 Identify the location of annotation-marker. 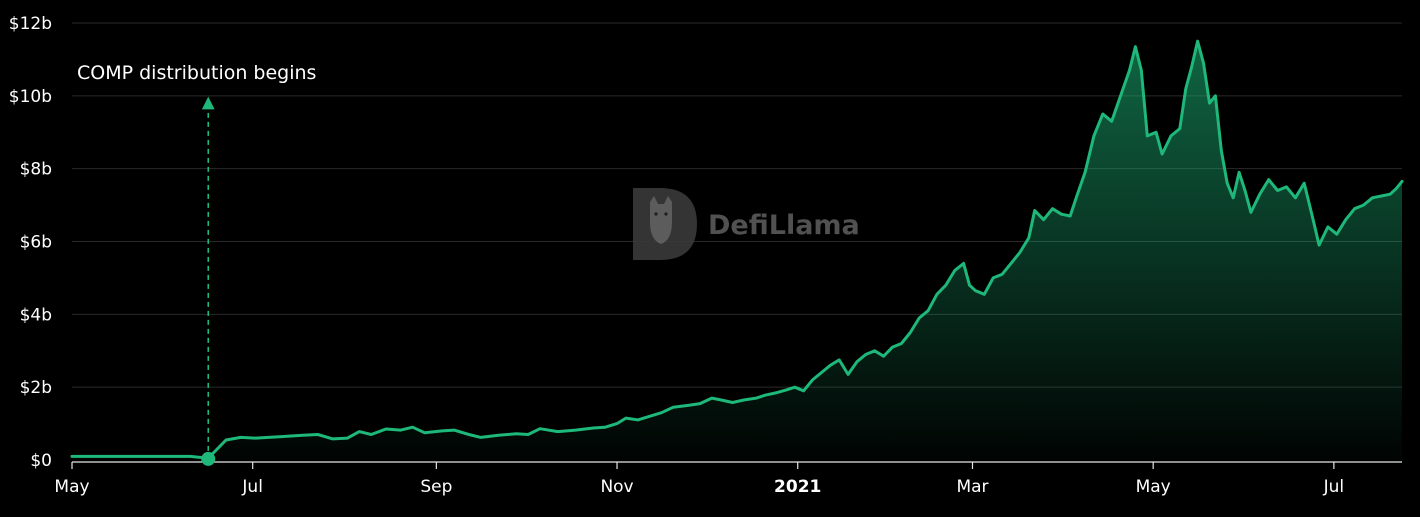
(208, 458).